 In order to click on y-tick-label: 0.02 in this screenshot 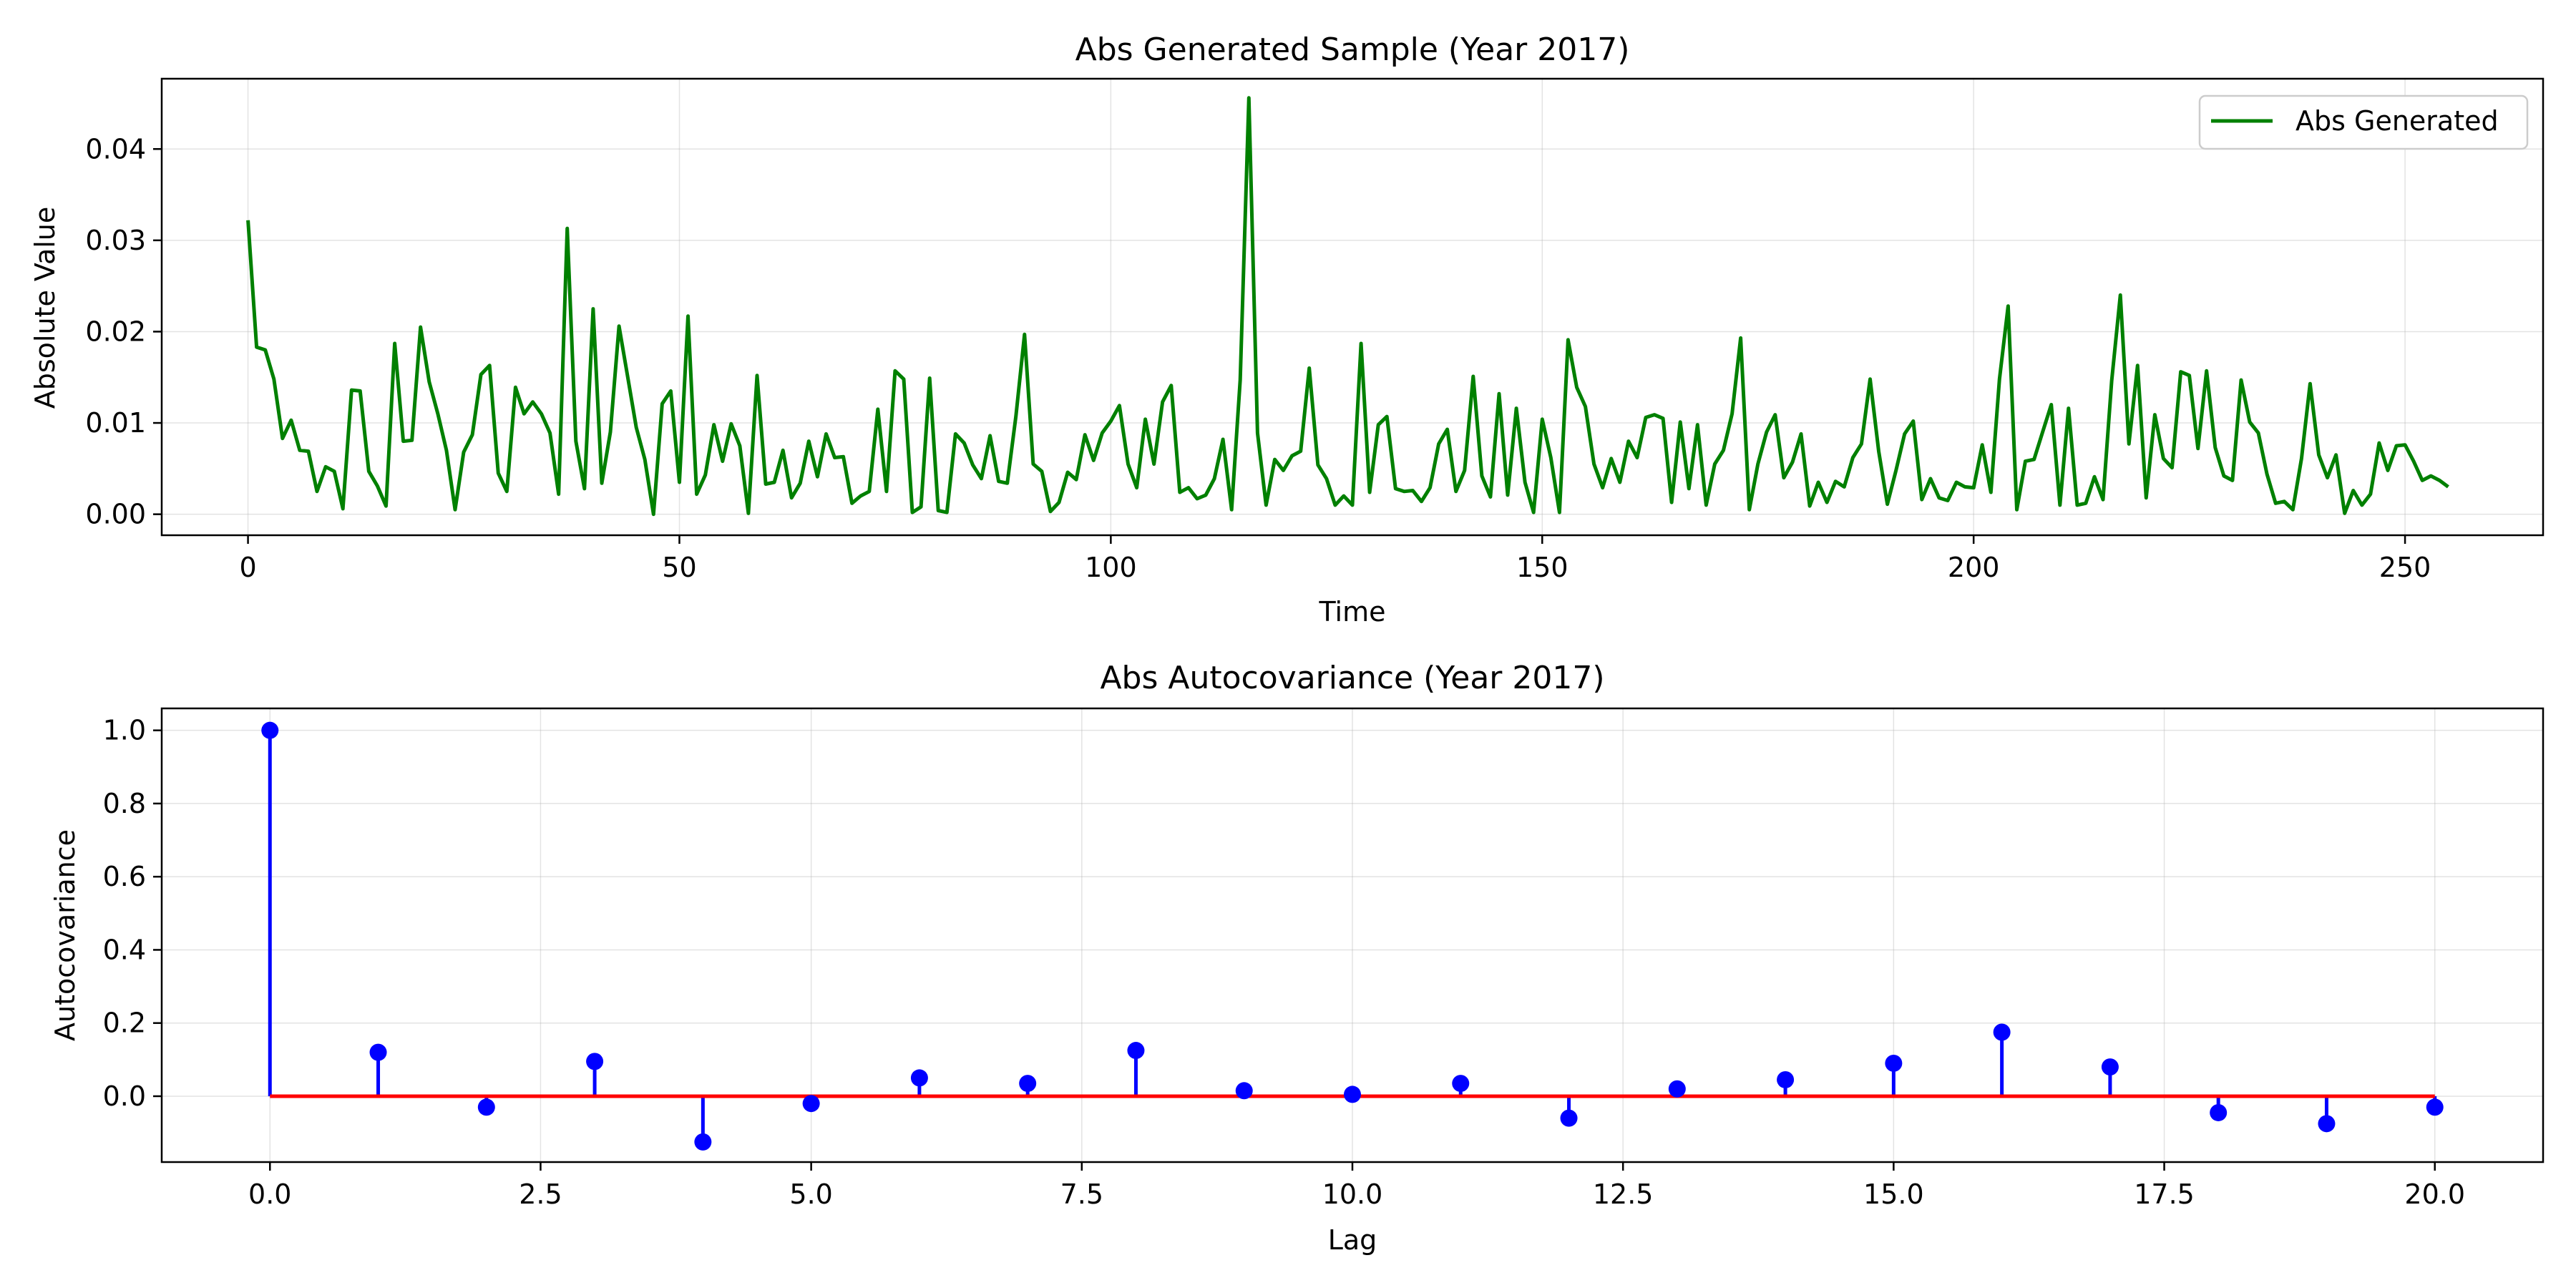, I will do `click(115, 331)`.